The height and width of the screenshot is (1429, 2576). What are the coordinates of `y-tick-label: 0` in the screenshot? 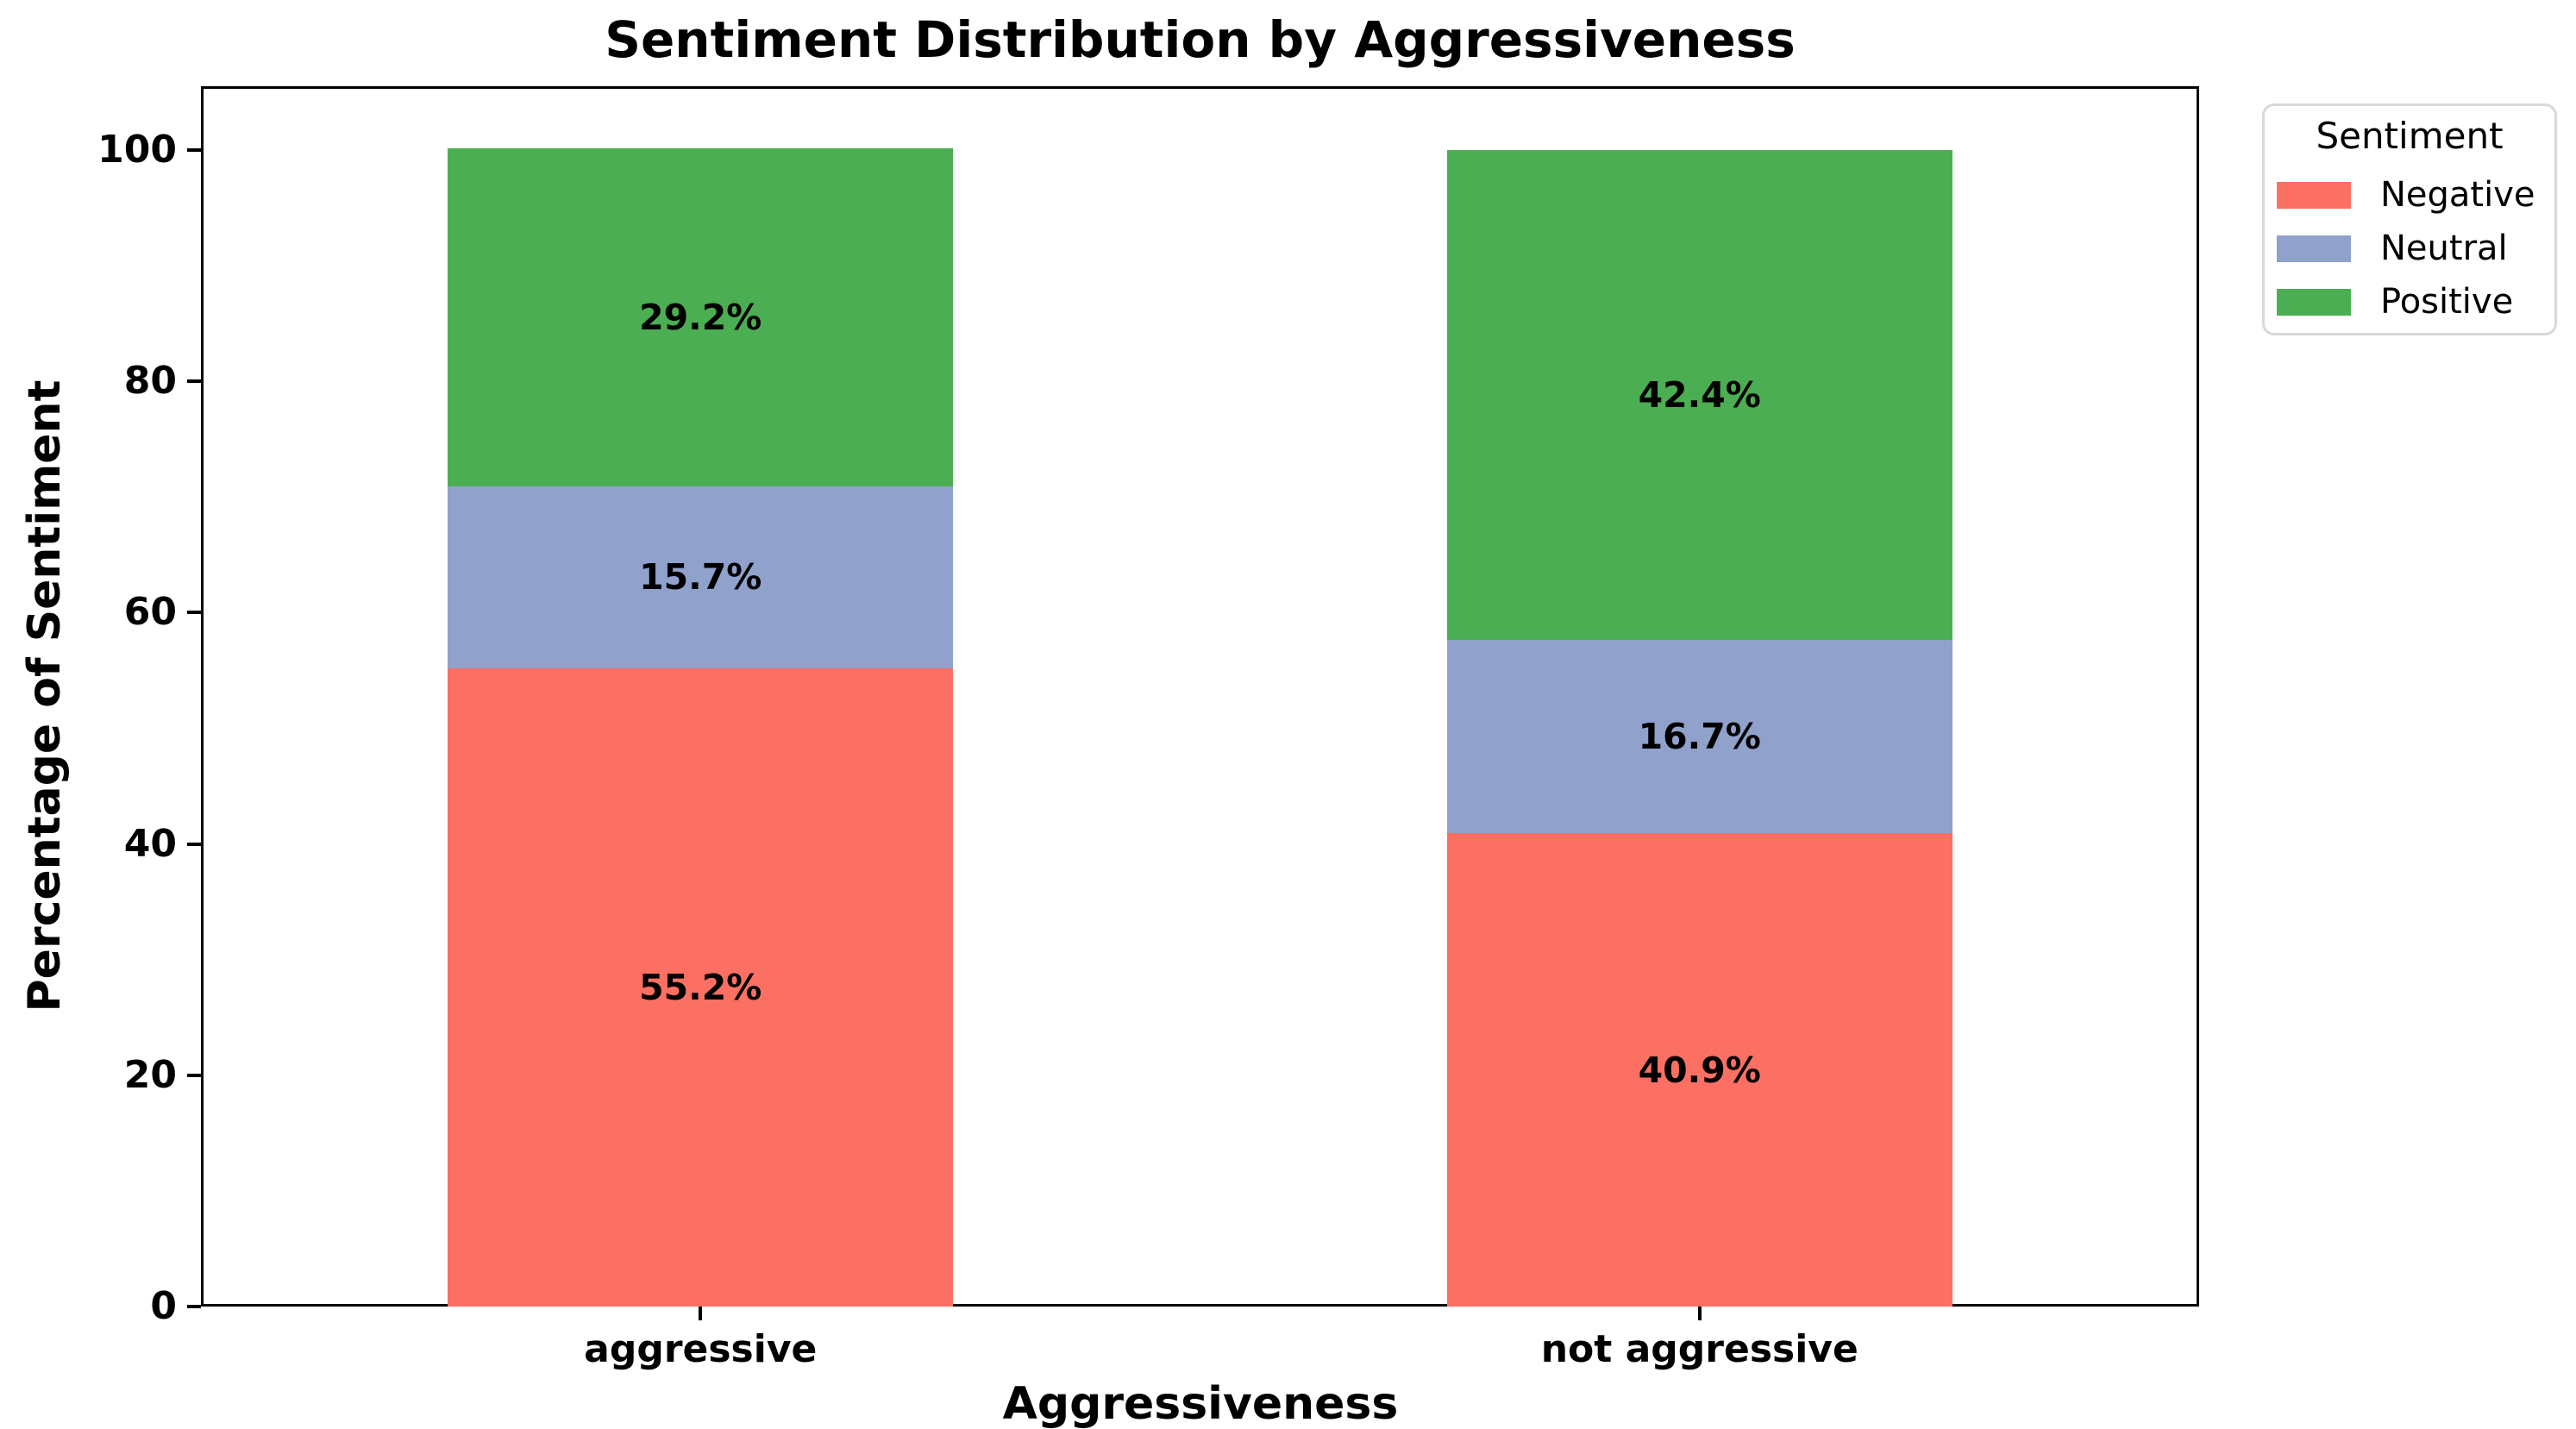 It's located at (163, 1306).